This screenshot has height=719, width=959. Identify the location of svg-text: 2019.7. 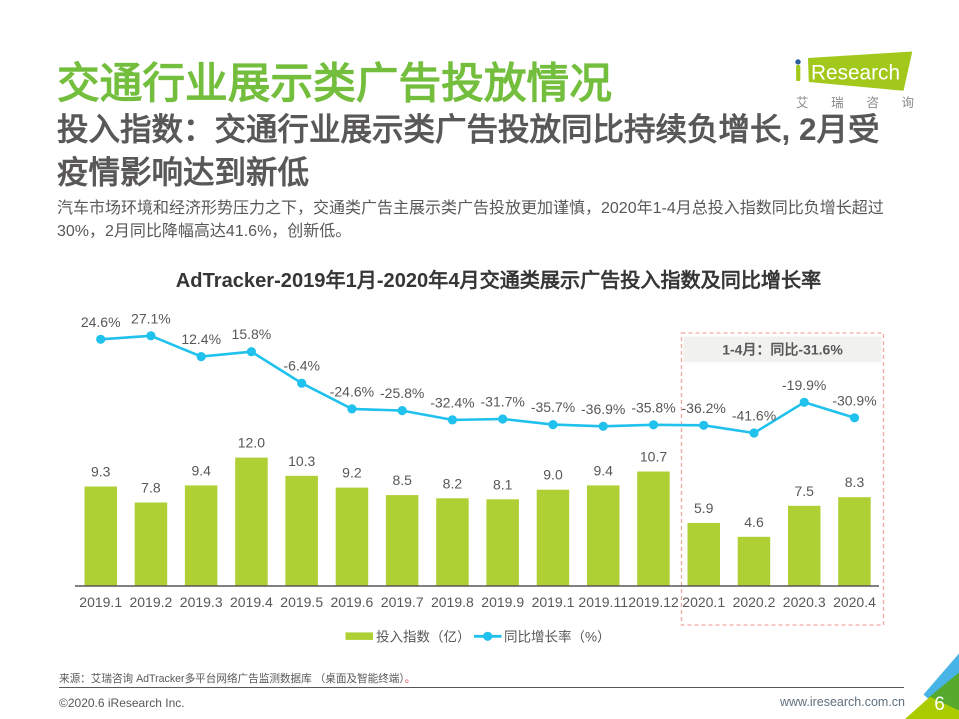
(402, 602).